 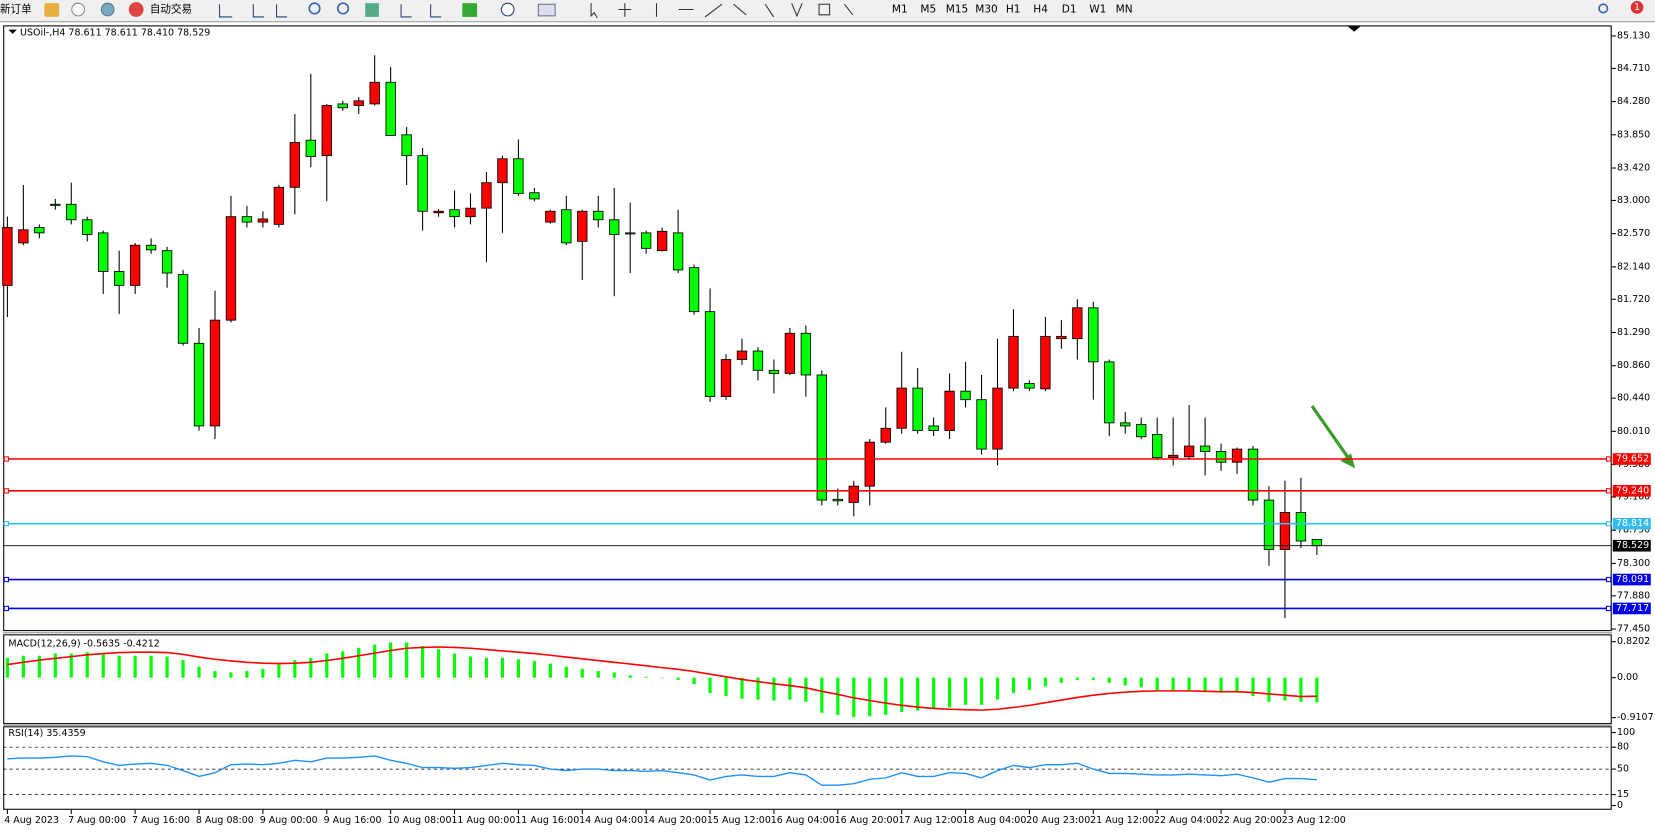 I want to click on tile, so click(x=372, y=10).